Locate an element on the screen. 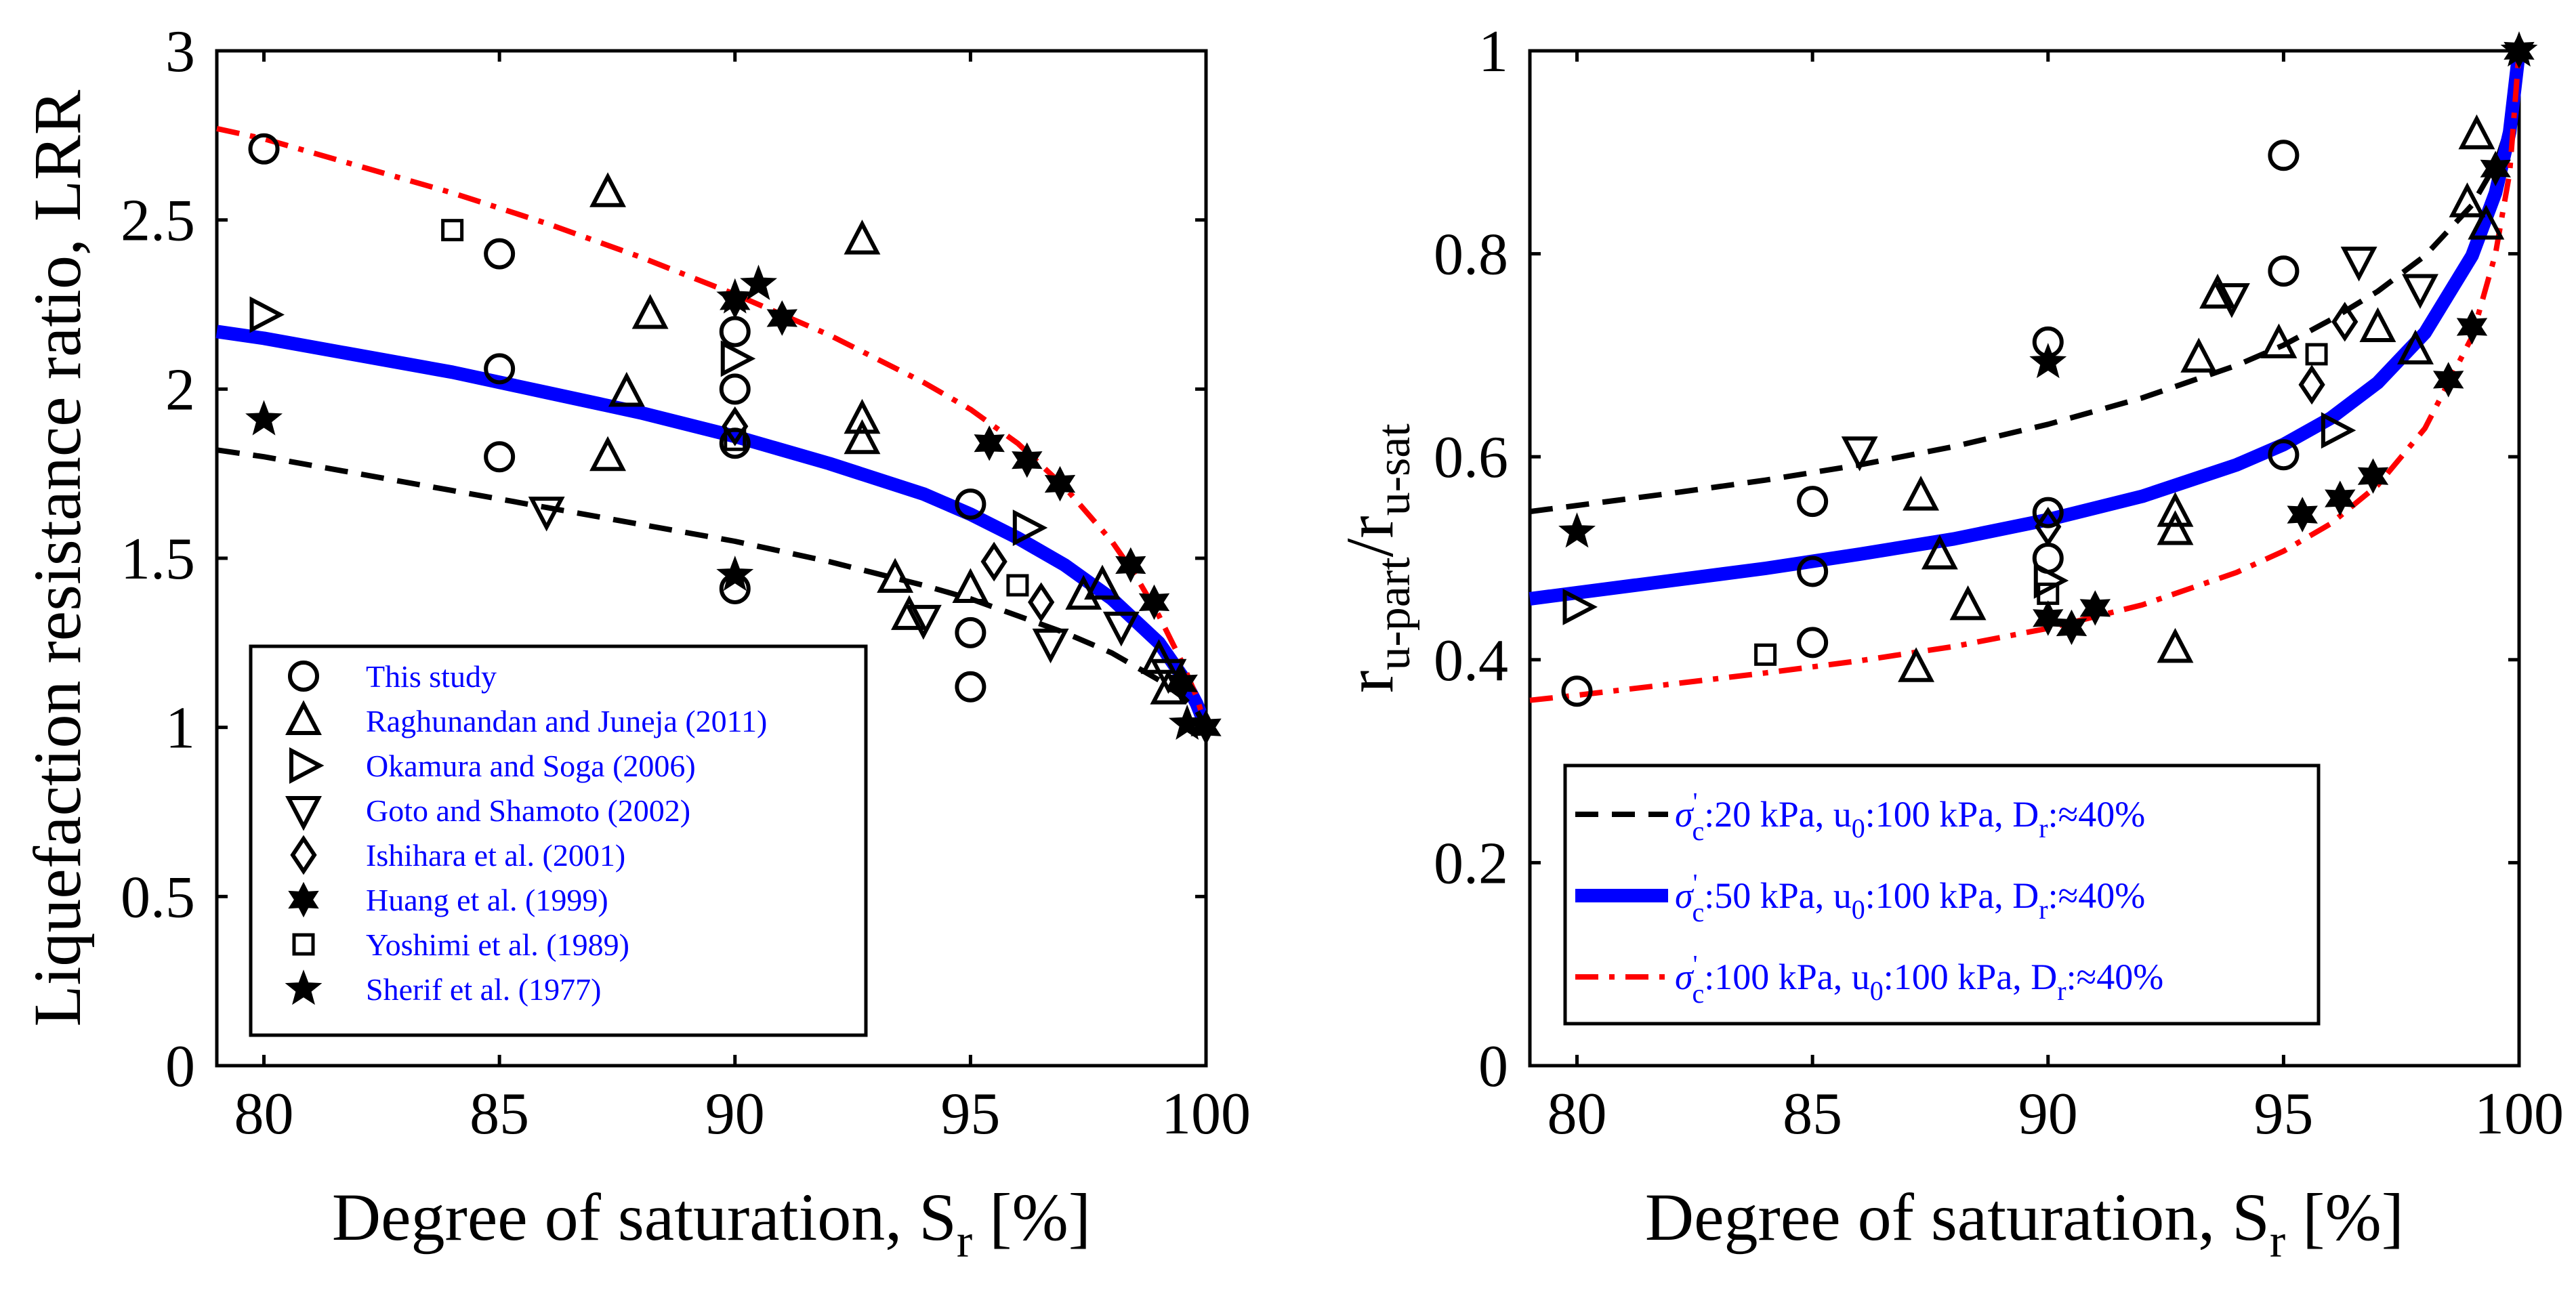 The width and height of the screenshot is (2576, 1296). y-tick-label: 0.8 is located at coordinates (1471, 255).